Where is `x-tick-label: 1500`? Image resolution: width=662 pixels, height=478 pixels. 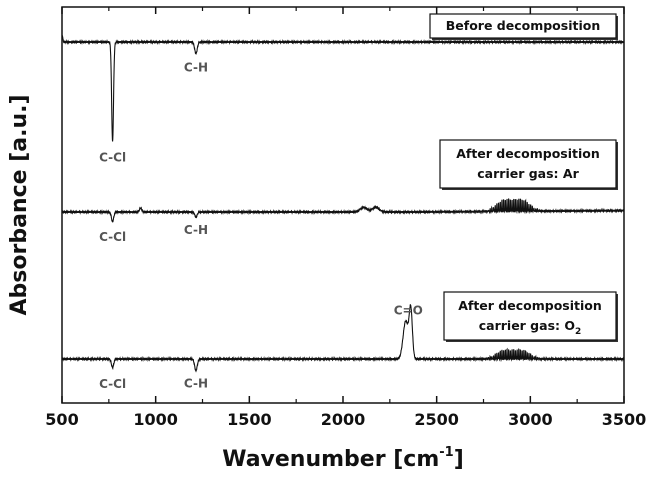 x-tick-label: 1500 is located at coordinates (249, 419).